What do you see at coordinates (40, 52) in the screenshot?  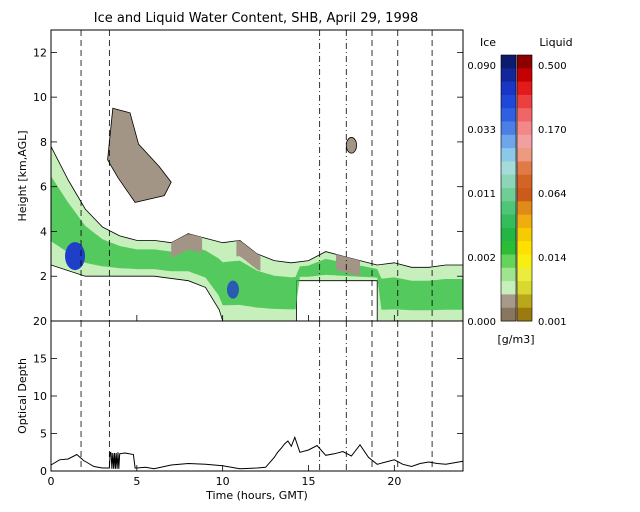 I see `height-tick-label-5: 12` at bounding box center [40, 52].